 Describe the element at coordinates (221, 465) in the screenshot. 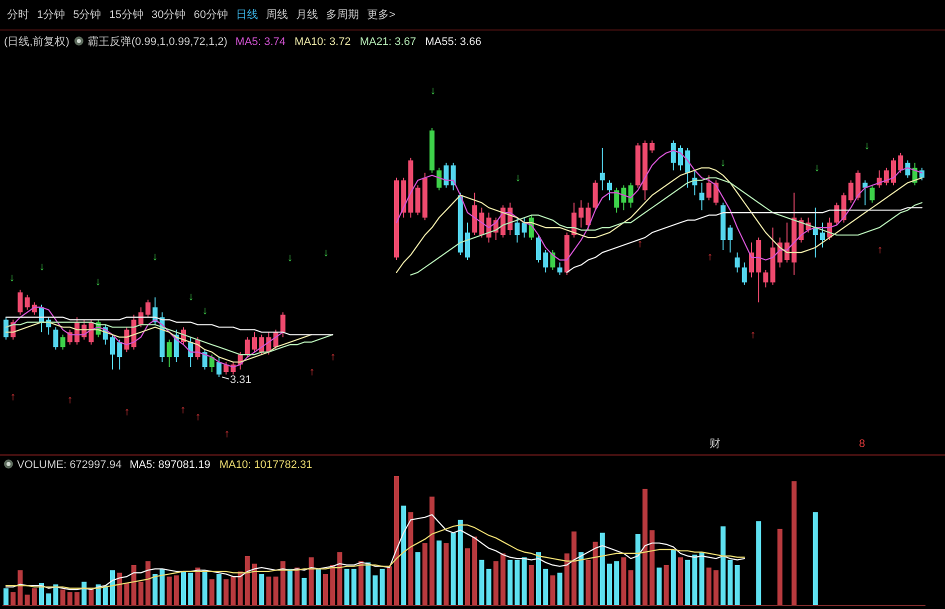

I see `legend: MA5: 897081.19 MA10: 1017782.31` at that location.